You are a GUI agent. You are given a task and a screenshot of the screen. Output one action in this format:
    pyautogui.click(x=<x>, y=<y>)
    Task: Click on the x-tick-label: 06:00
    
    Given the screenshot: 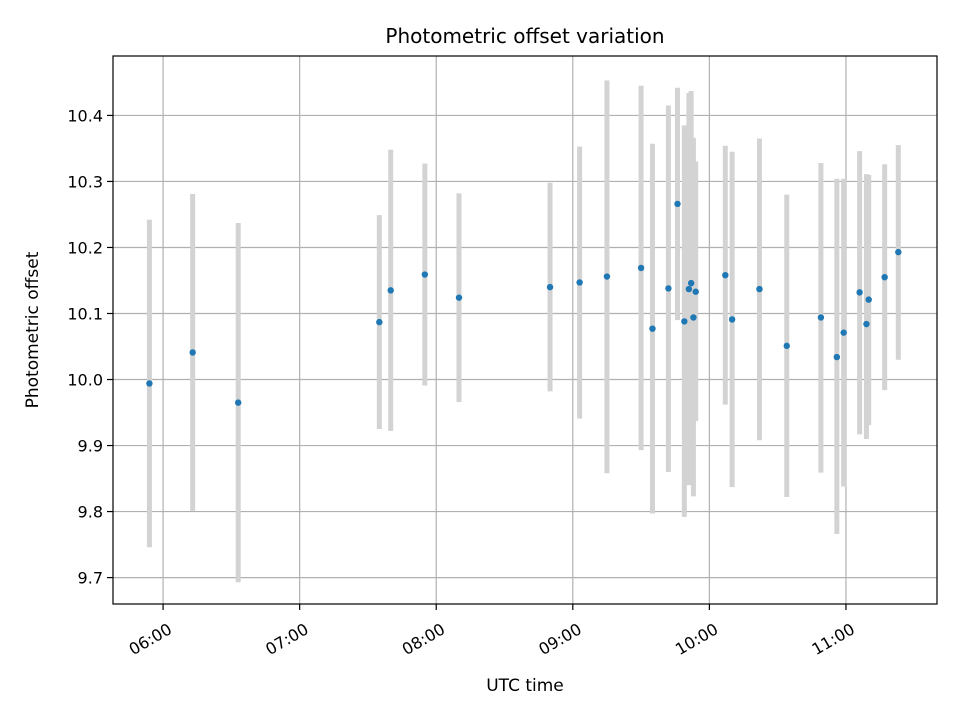 What is the action you would take?
    pyautogui.click(x=150, y=639)
    